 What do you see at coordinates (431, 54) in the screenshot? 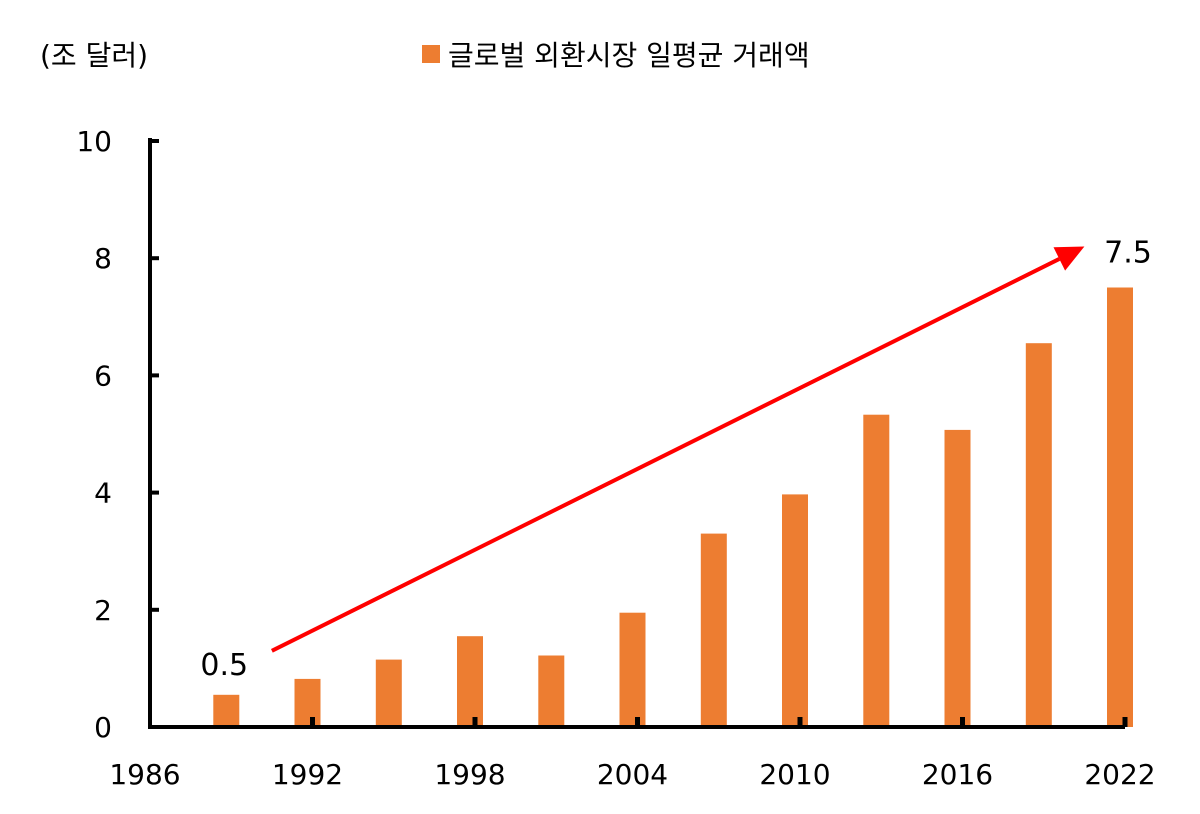
I see `legend-swatch` at bounding box center [431, 54].